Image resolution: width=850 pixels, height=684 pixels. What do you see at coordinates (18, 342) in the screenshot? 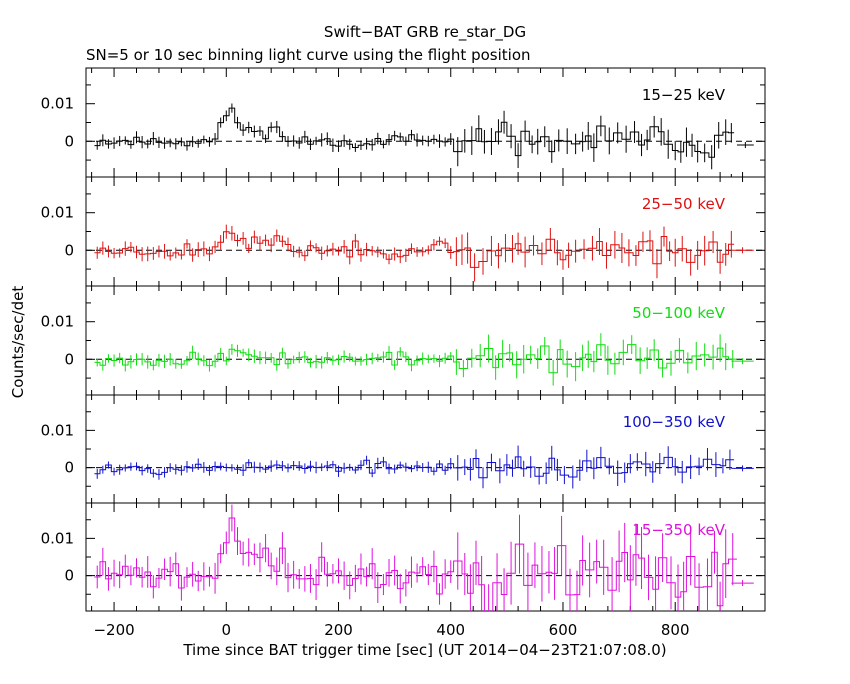
I see `y-axis-label: Counts/sec/det` at bounding box center [18, 342].